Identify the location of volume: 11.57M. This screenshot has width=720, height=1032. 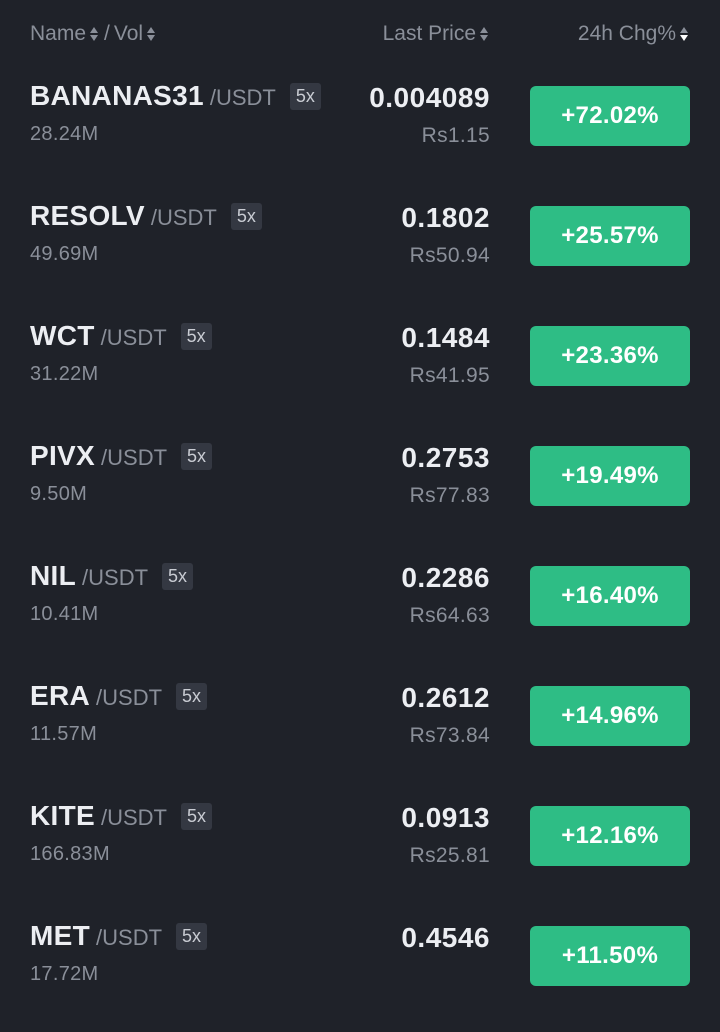
(64, 734).